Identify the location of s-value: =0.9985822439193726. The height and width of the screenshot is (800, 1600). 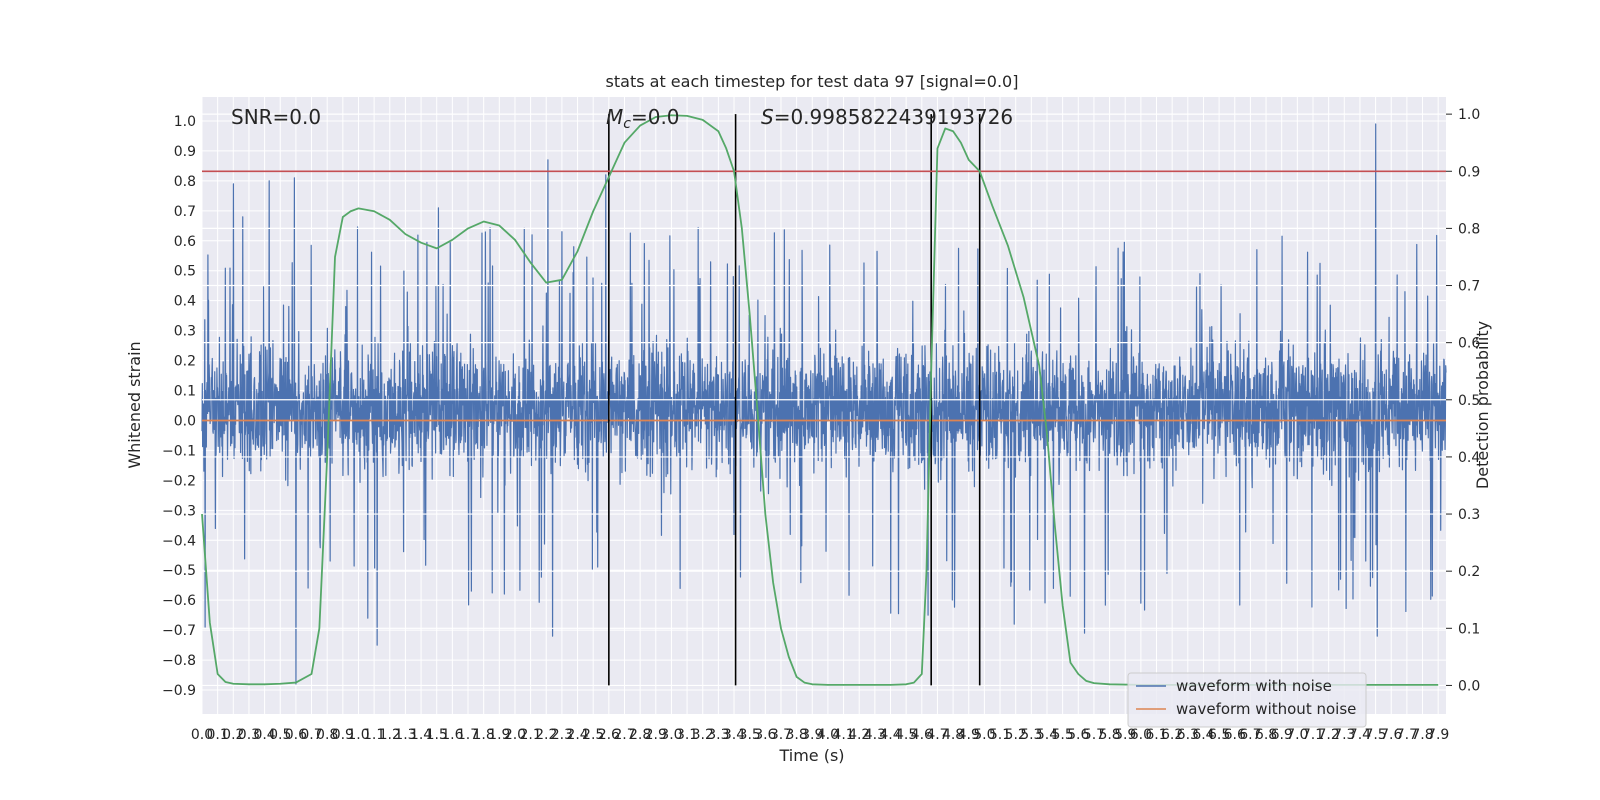
(893, 117).